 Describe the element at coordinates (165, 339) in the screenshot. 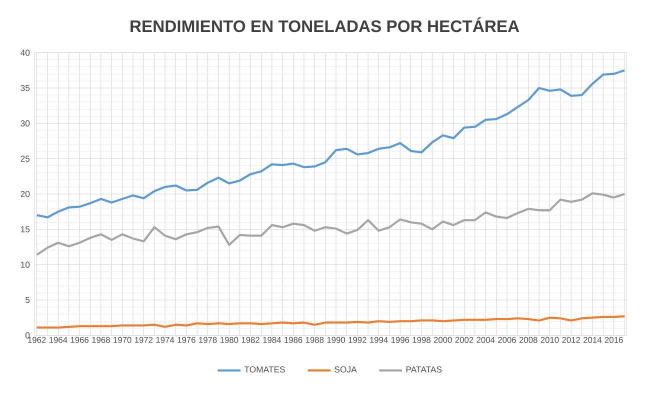

I see `x-tick-label: 1974` at that location.